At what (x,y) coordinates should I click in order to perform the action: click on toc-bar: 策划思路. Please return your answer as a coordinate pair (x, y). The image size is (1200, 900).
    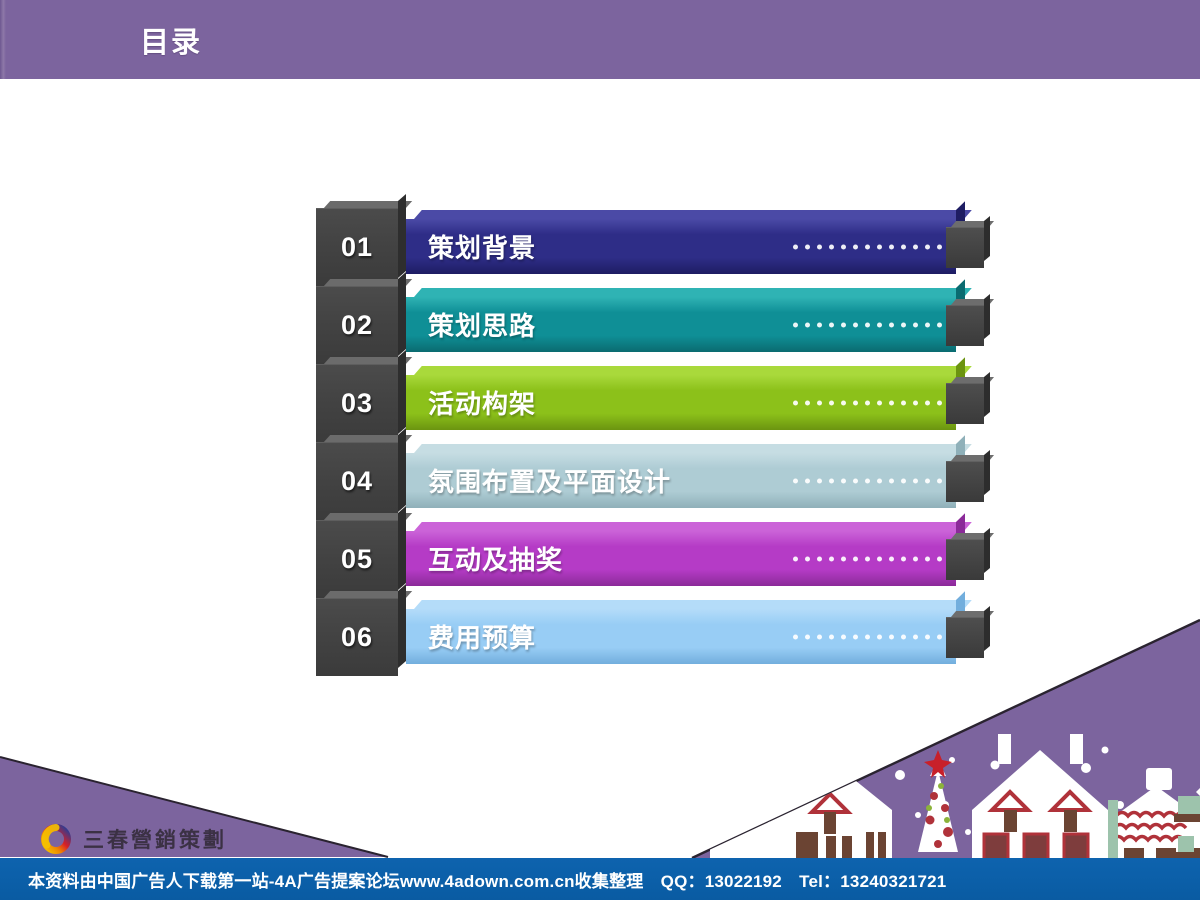
    Looking at the image, I should click on (689, 315).